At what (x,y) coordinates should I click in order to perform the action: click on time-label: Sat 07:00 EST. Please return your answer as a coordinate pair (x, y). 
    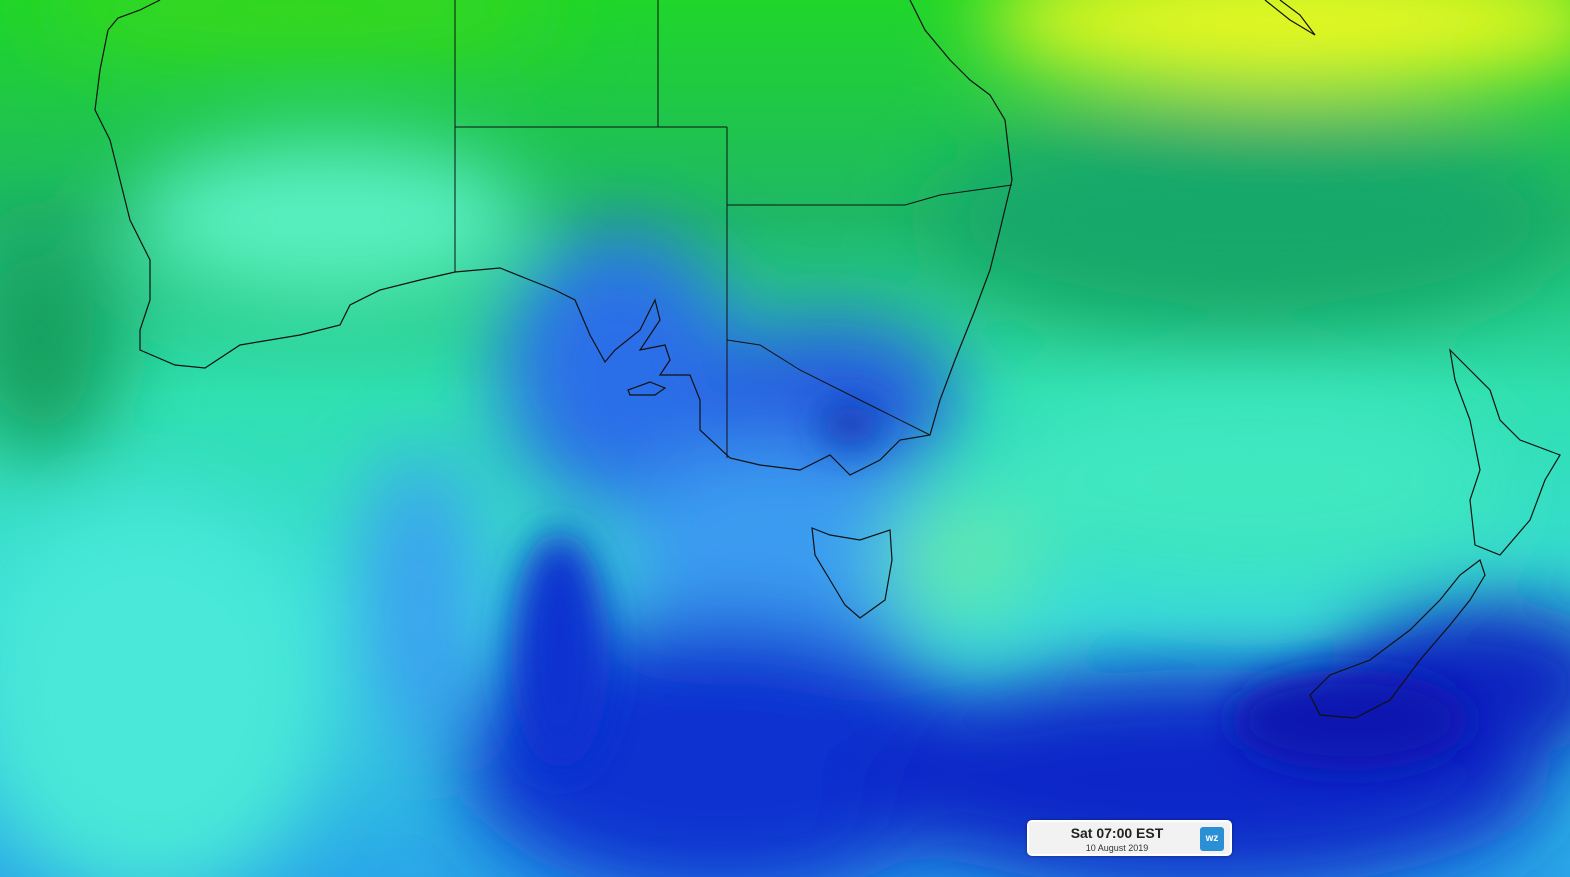
    Looking at the image, I should click on (1117, 833).